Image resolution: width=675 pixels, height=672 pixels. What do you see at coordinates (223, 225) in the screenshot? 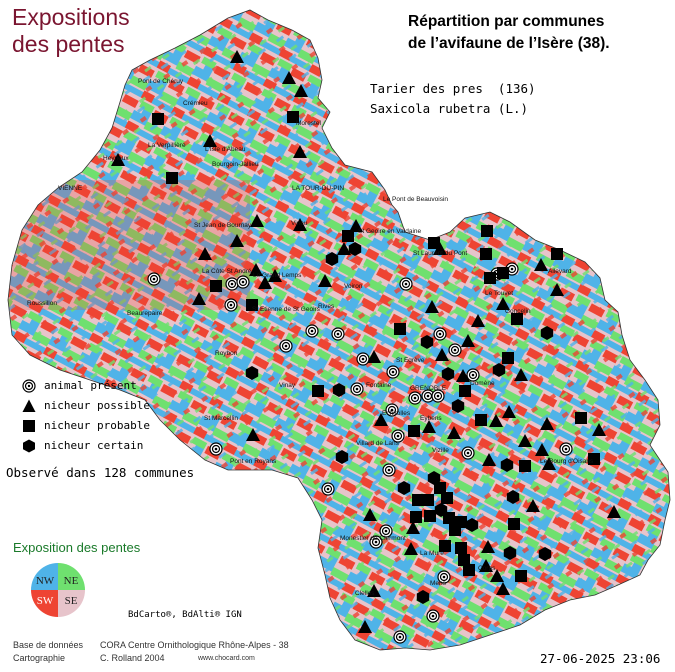
I see `town-label: St Jean de Bournay` at bounding box center [223, 225].